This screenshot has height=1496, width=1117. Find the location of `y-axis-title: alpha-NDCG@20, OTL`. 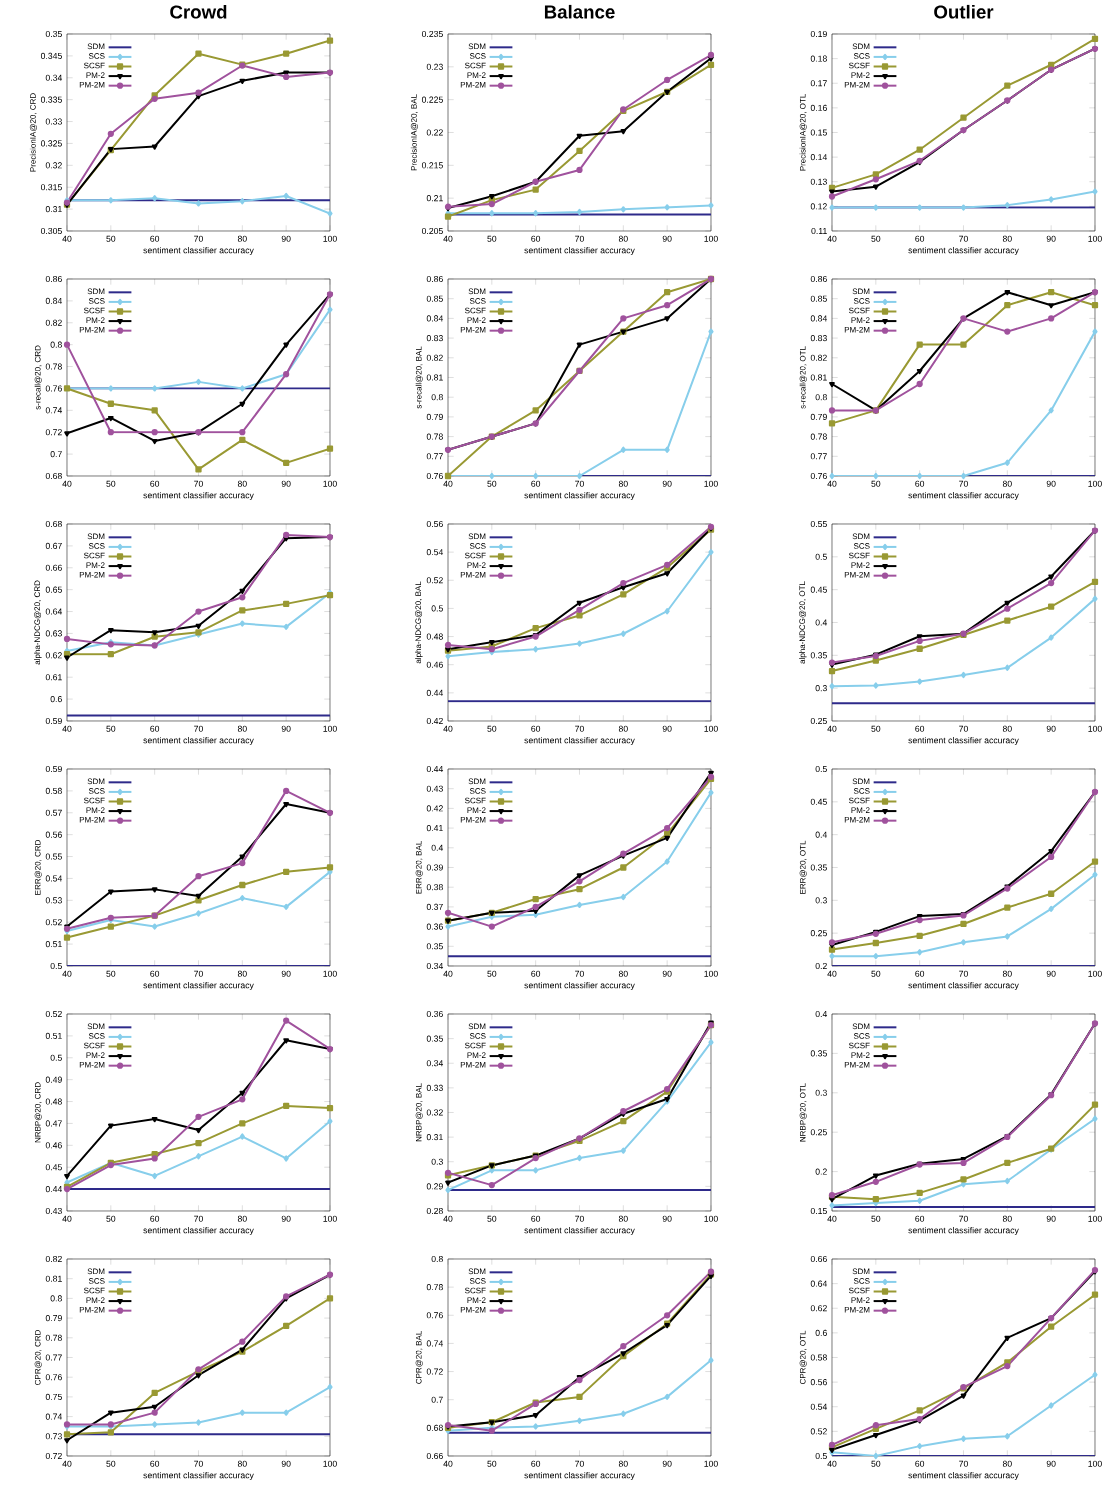

y-axis-title: alpha-NDCG@20, OTL is located at coordinates (803, 622).